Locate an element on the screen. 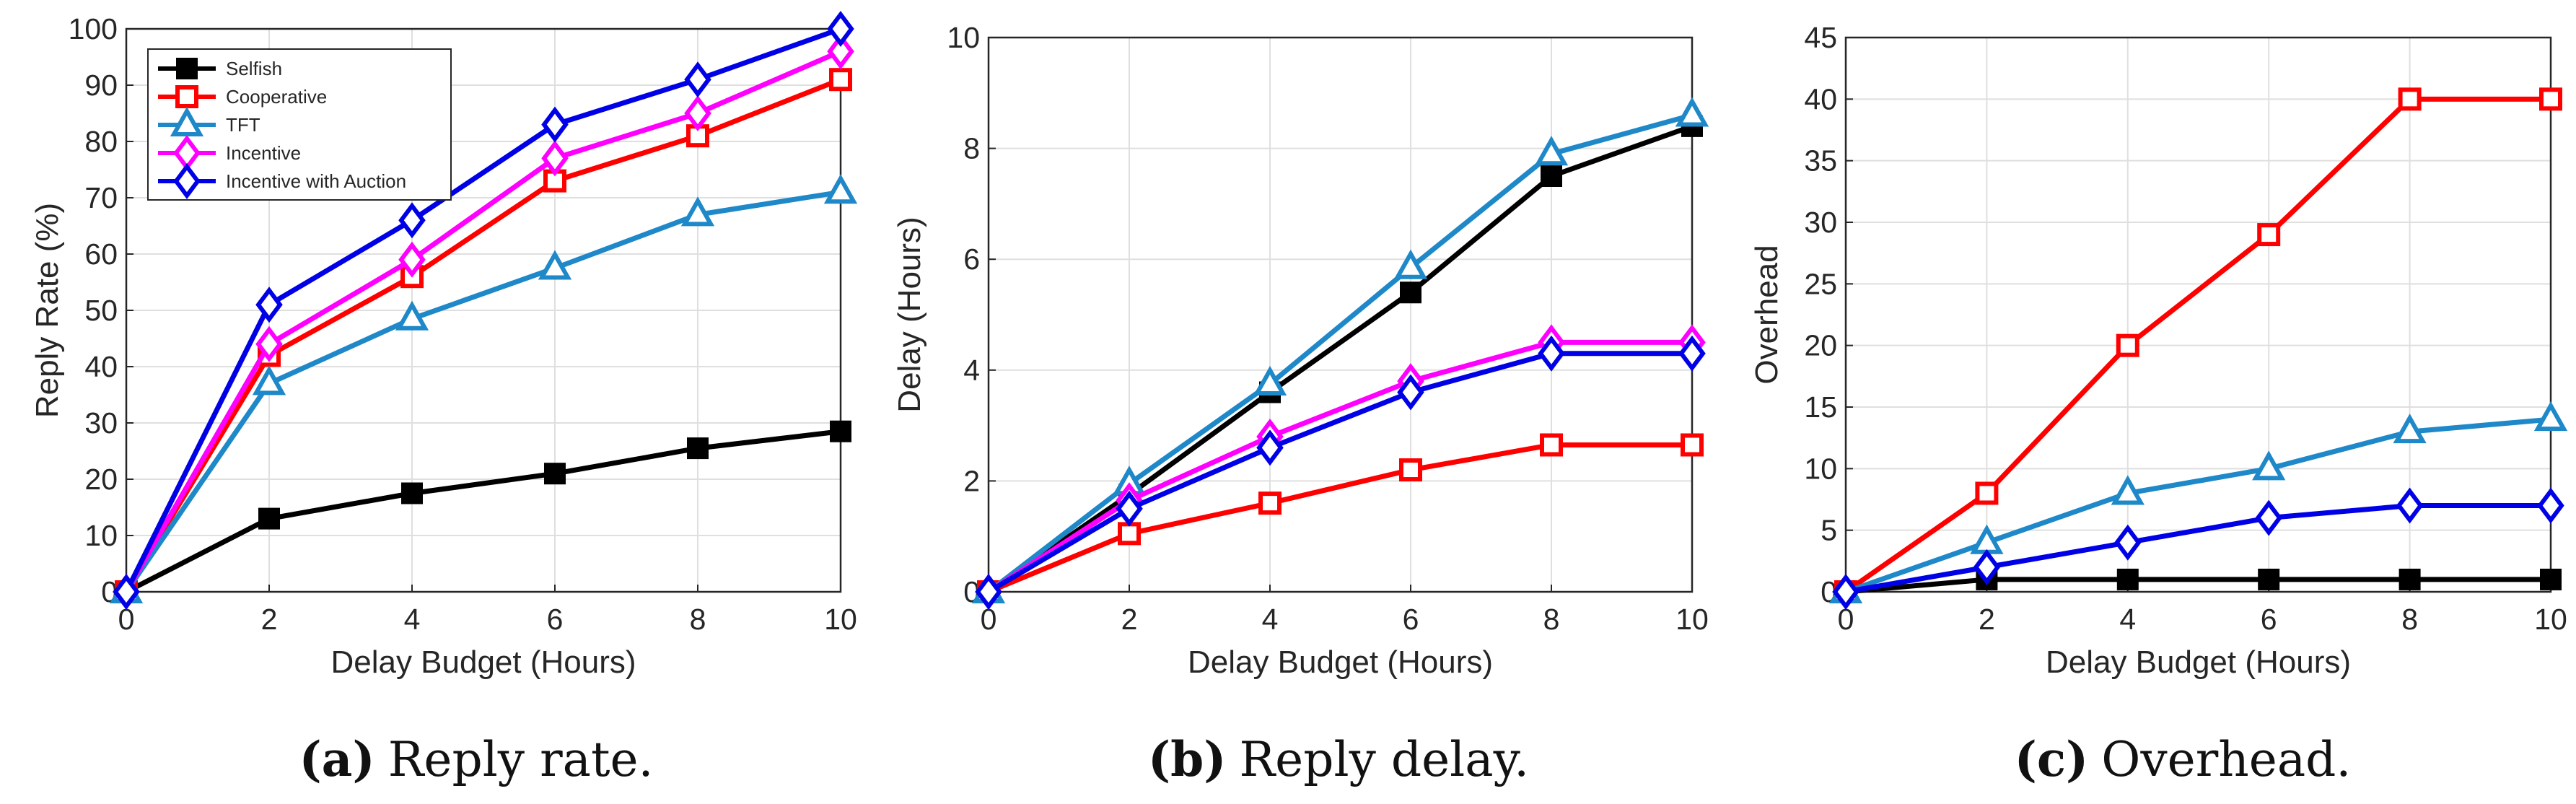  series-incentive-with-auction is located at coordinates (1340, 472).